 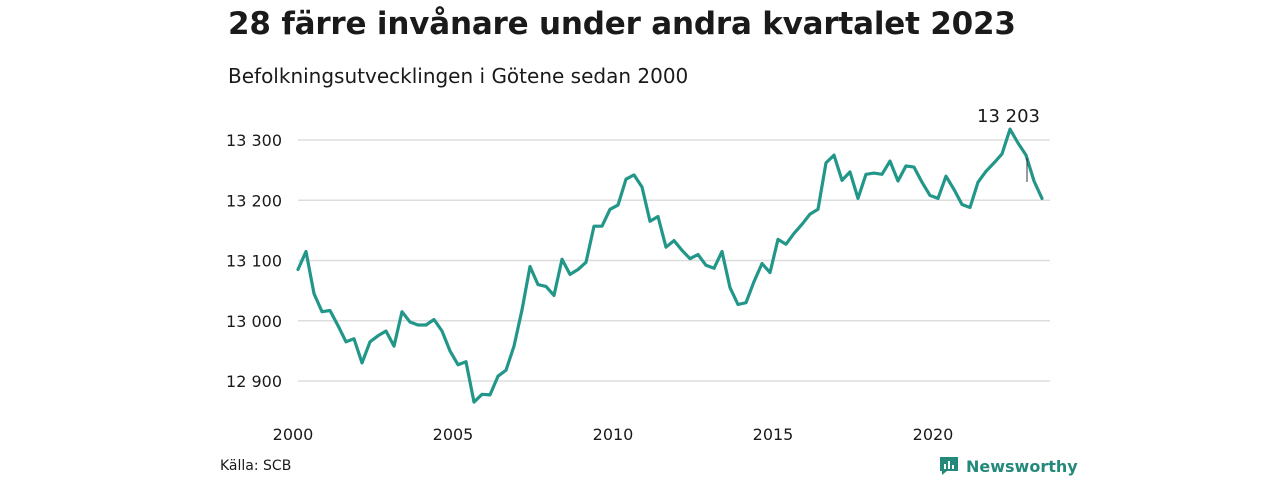 What do you see at coordinates (933, 434) in the screenshot?
I see `x-tick-label: 2020` at bounding box center [933, 434].